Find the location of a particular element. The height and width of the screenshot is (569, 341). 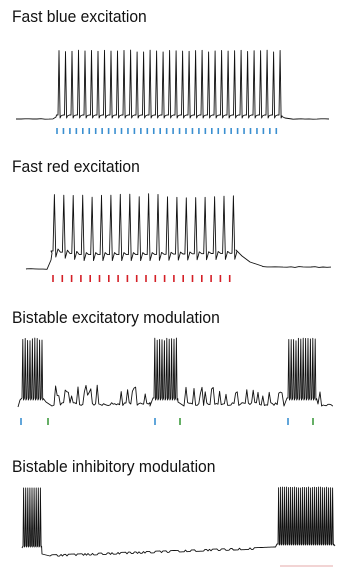

red-light-pulse-markers is located at coordinates (141, 278).